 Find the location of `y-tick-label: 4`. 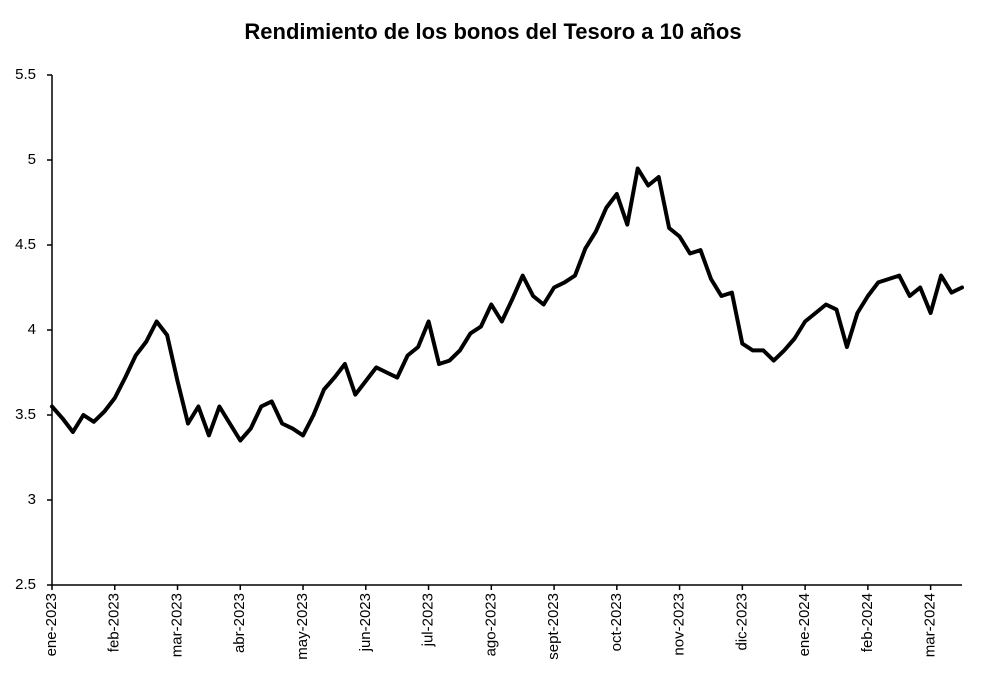

y-tick-label: 4 is located at coordinates (32, 329).